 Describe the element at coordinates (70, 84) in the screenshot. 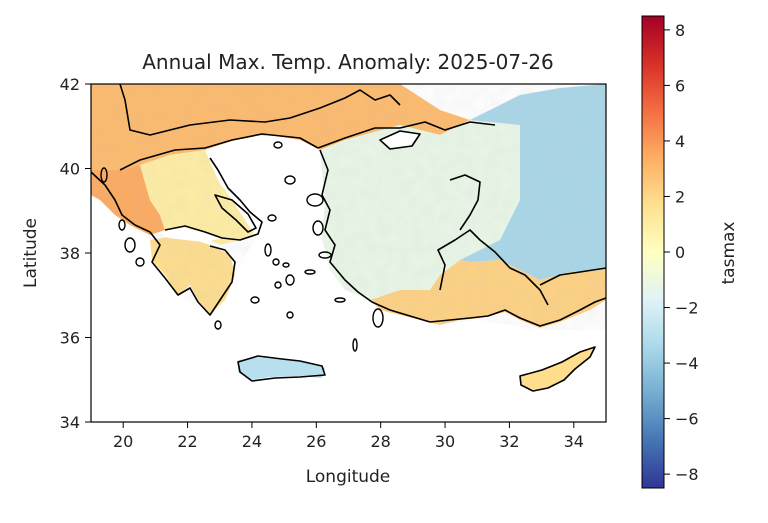

I see `y-tick-label: 42` at that location.